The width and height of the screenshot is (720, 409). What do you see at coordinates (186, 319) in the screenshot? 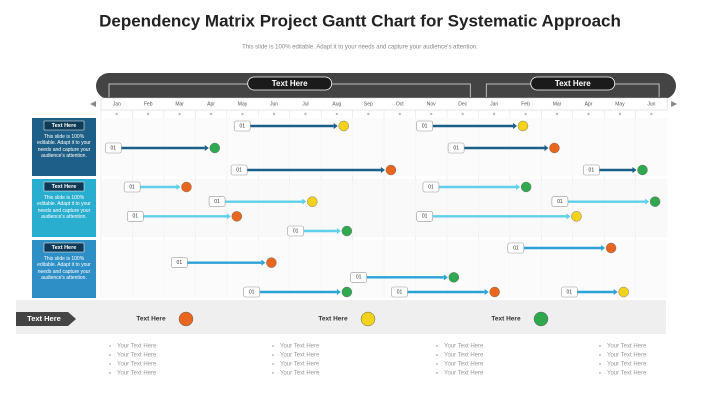
I see `legend-swatch` at bounding box center [186, 319].